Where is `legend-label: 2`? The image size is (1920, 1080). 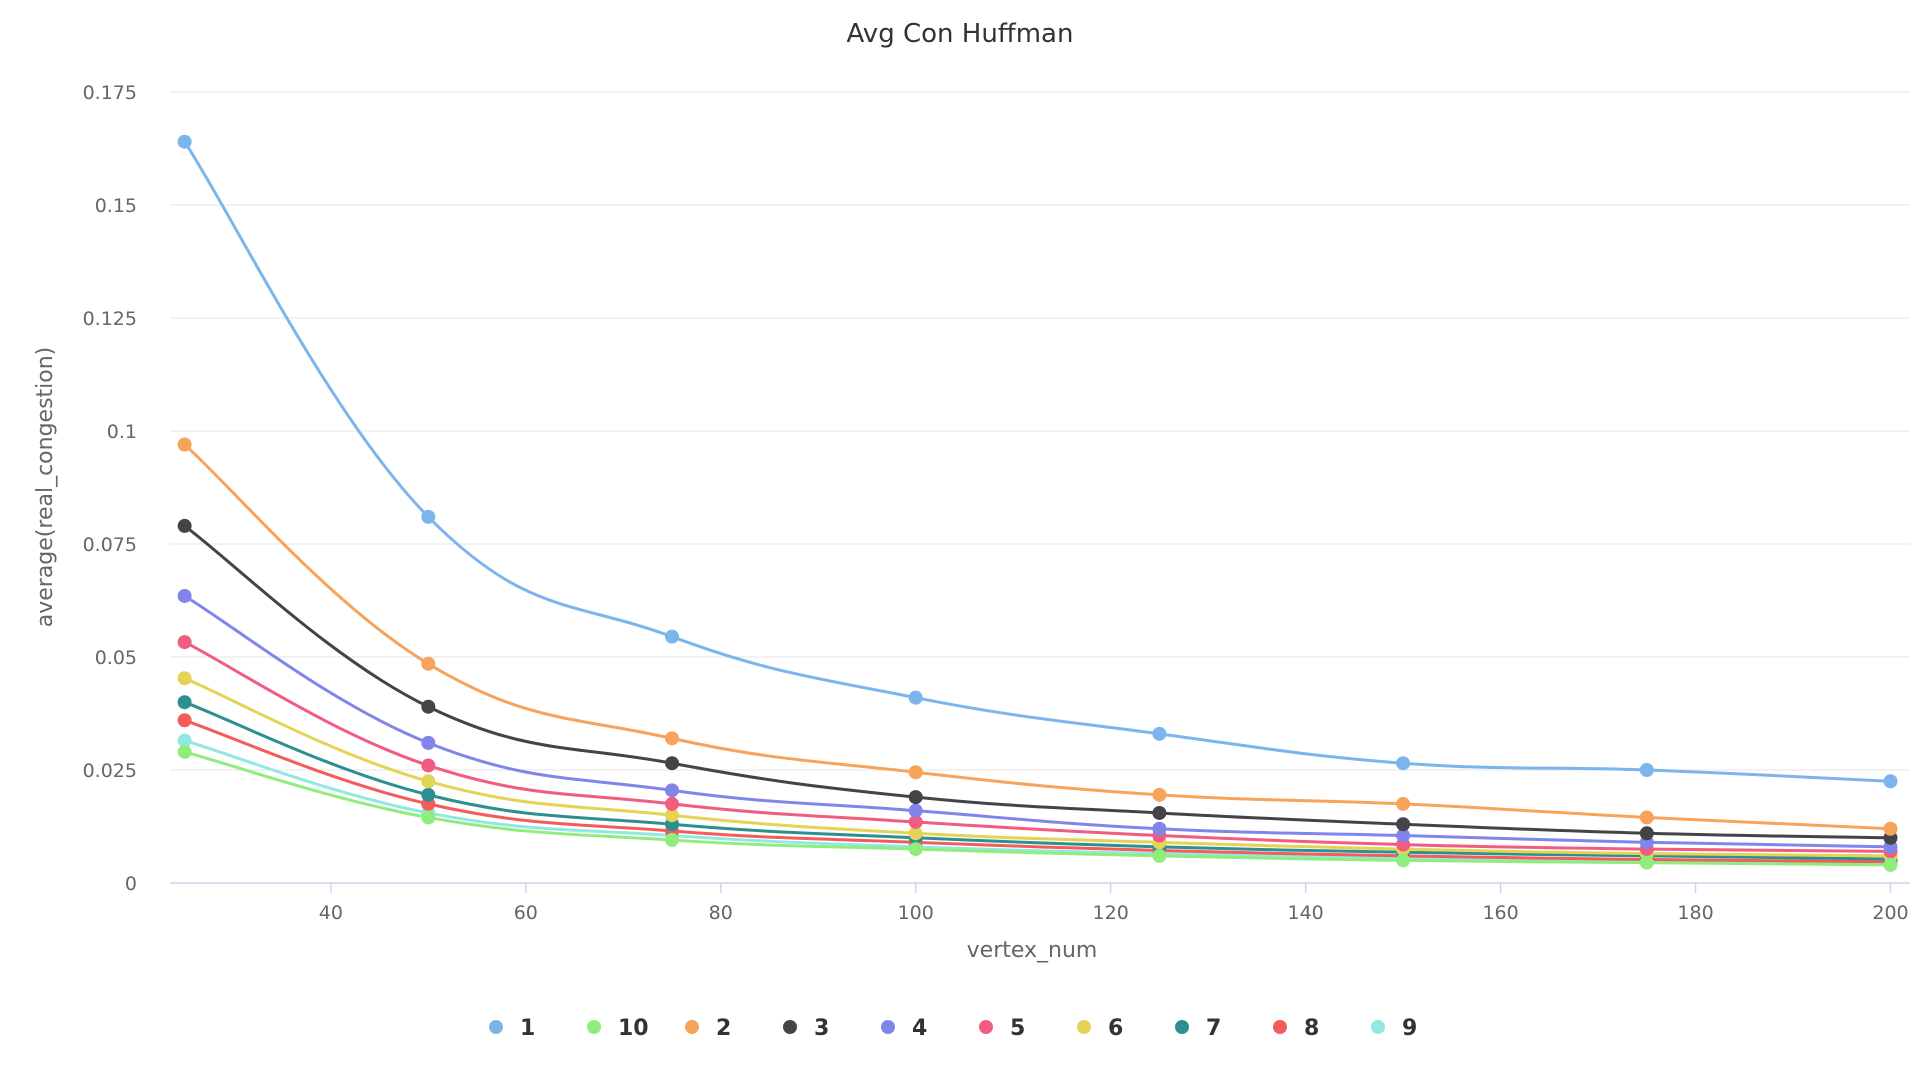 legend-label: 2 is located at coordinates (723, 1028).